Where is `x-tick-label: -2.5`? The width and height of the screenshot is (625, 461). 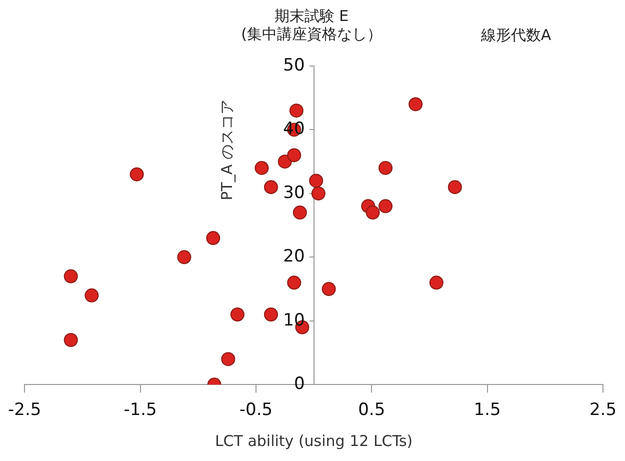
x-tick-label: -2.5 is located at coordinates (25, 410).